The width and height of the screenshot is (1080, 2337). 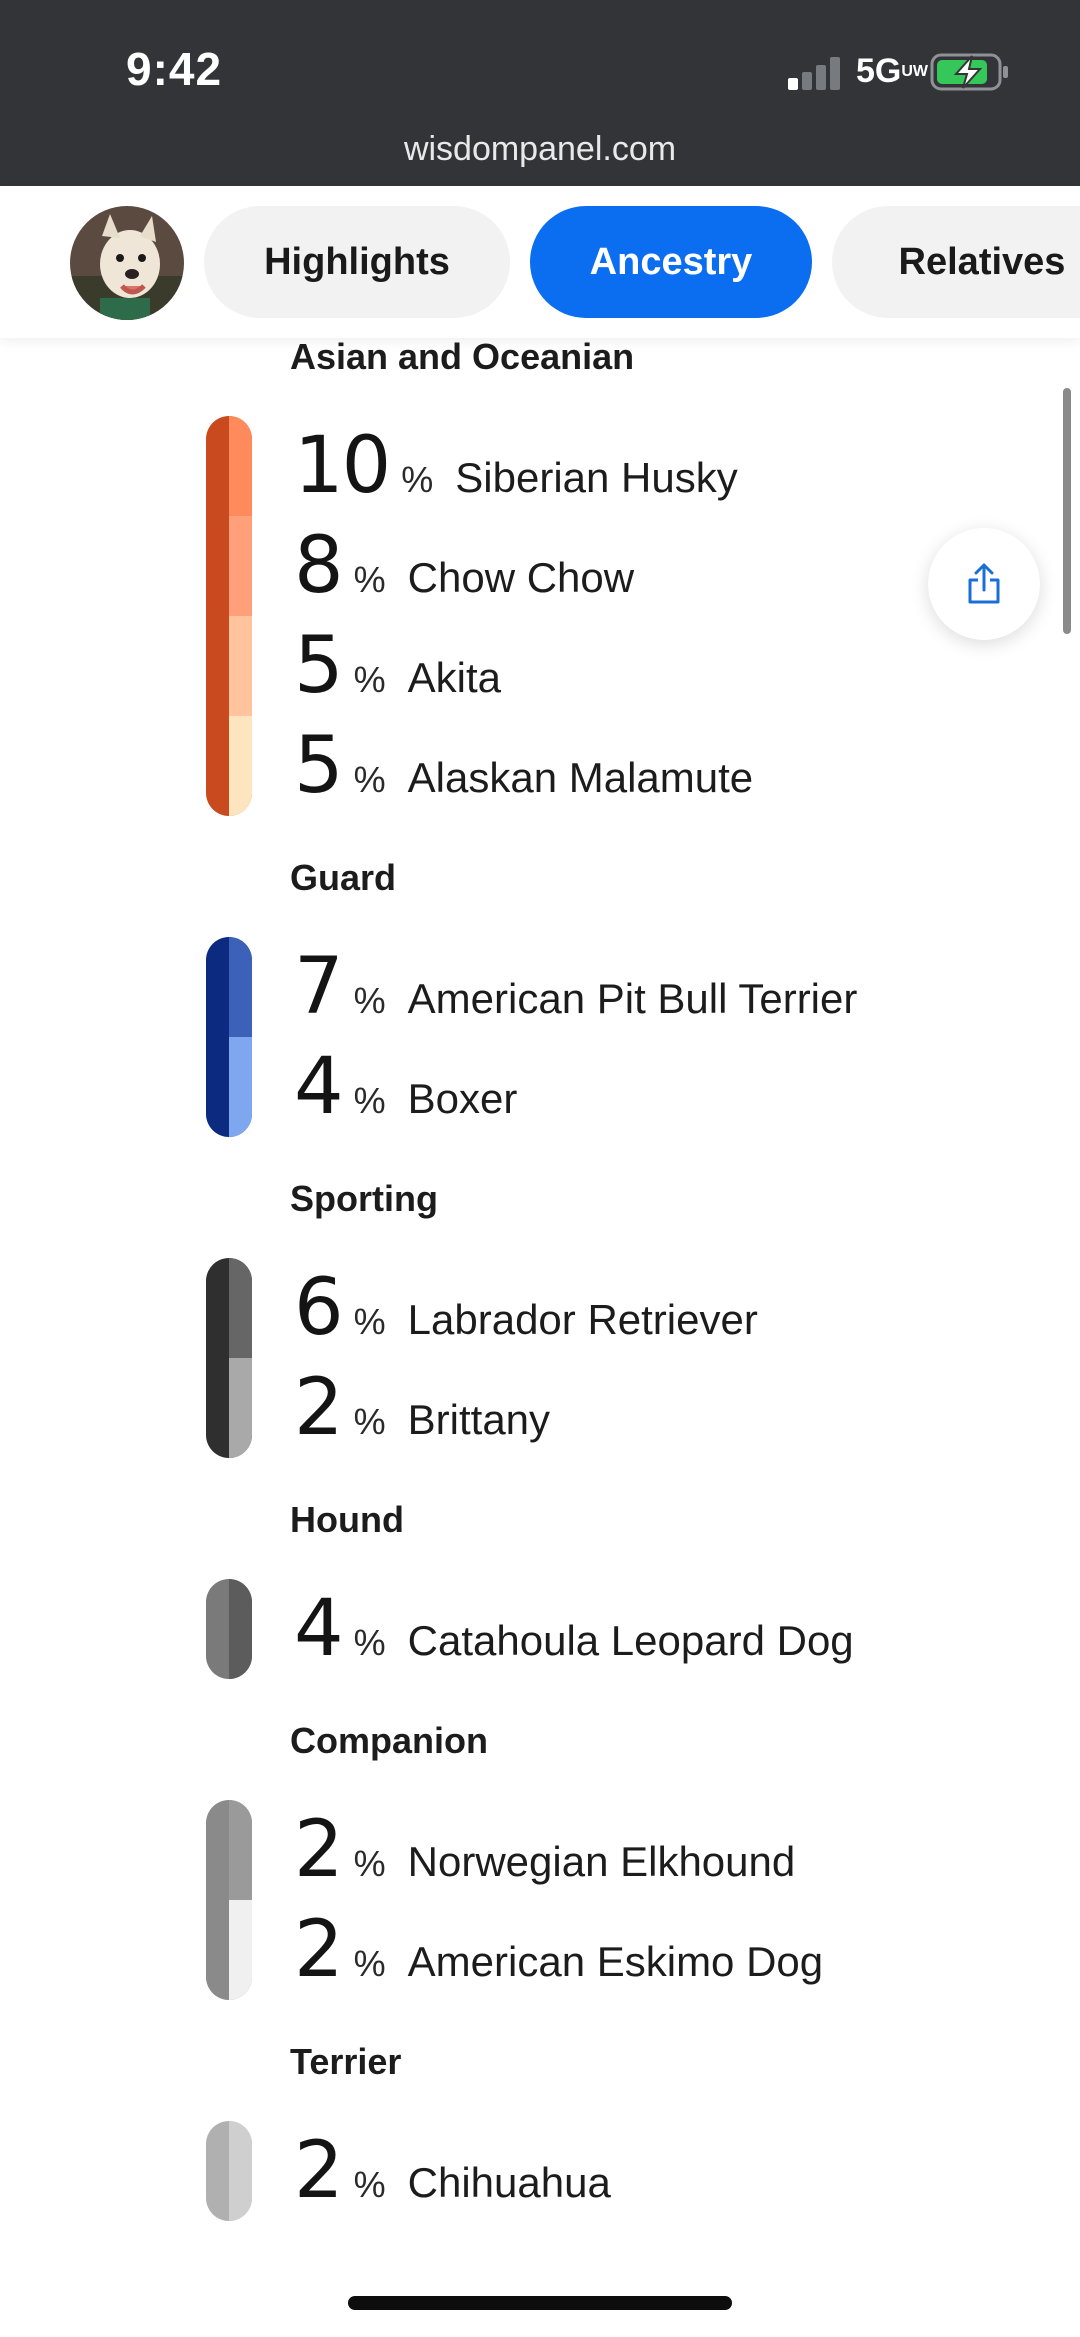 I want to click on url-bar: wisdompanel.com, so click(x=540, y=149).